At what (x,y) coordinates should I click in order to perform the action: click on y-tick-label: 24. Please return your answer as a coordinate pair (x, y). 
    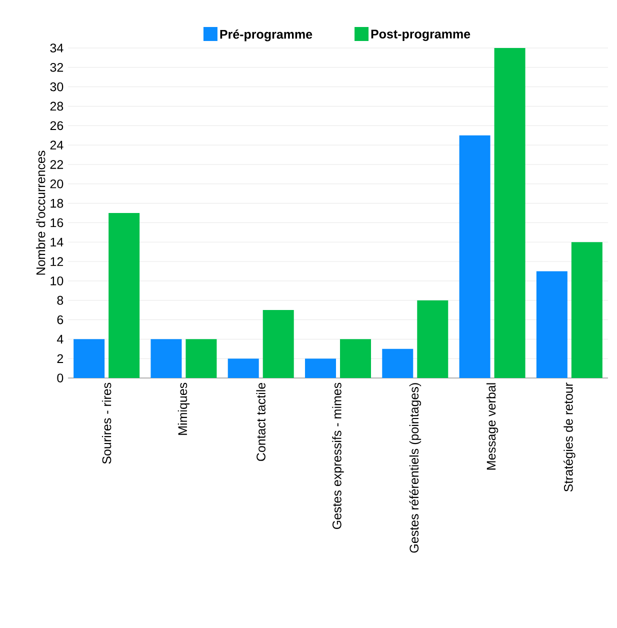
    Looking at the image, I should click on (57, 145).